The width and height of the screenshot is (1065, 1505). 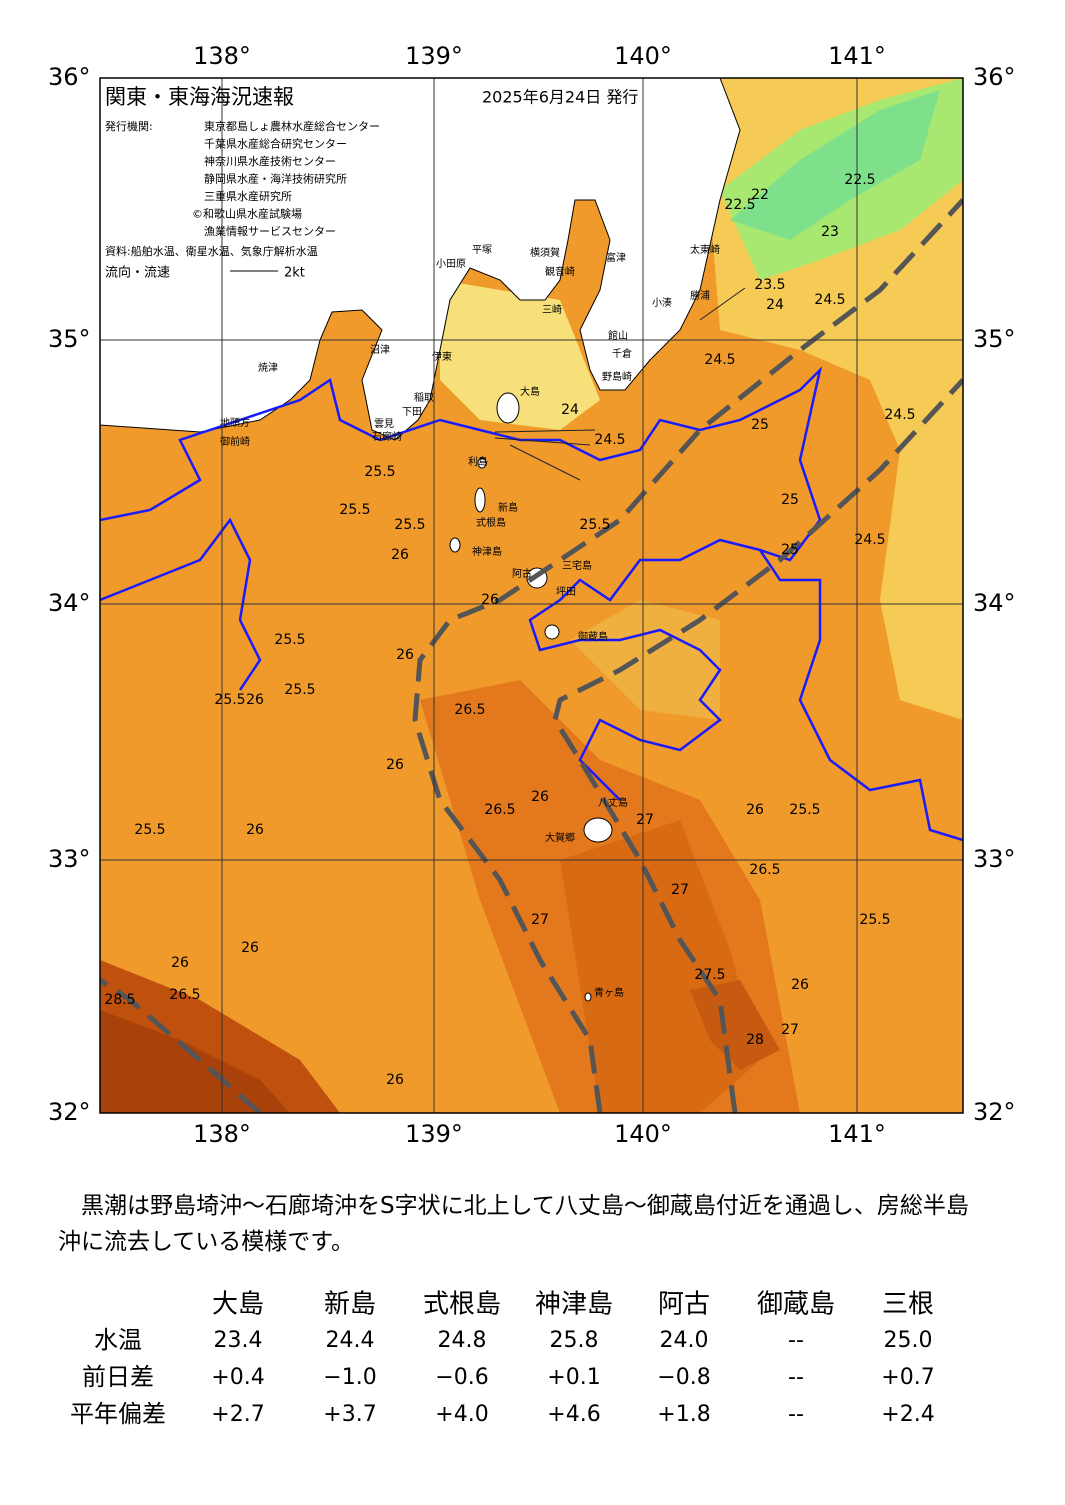 What do you see at coordinates (451, 264) in the screenshot?
I see `place-name: 小田原` at bounding box center [451, 264].